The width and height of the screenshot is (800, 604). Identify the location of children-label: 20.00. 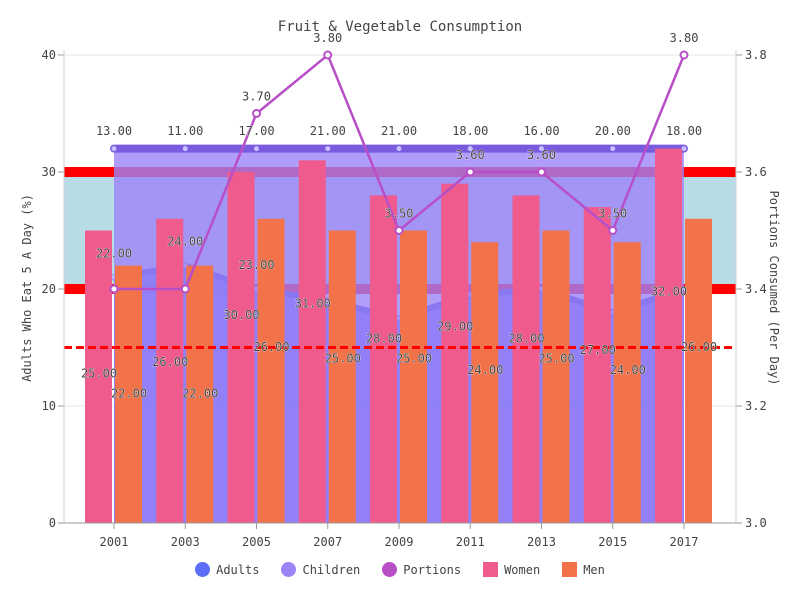
(613, 131).